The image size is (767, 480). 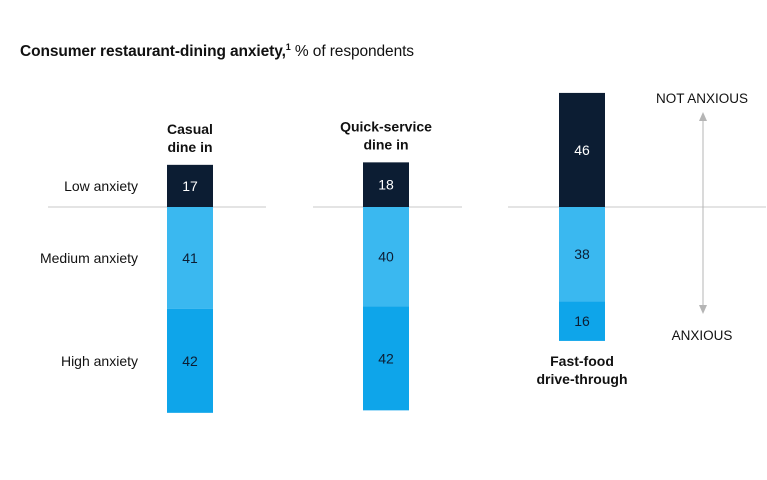 I want to click on bar-1-medium-anxiety, so click(x=190, y=258).